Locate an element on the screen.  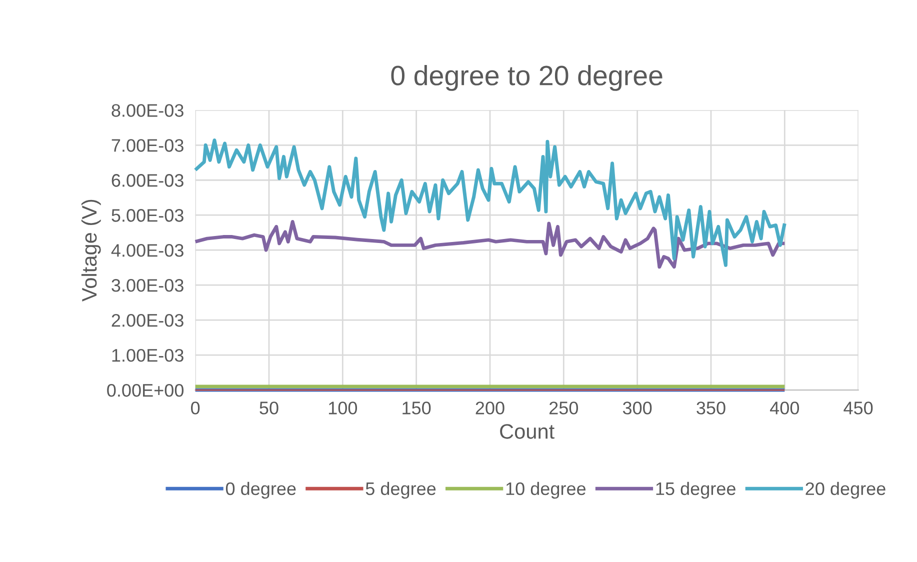
y-tick-label: 4.00E-03 is located at coordinates (147, 250).